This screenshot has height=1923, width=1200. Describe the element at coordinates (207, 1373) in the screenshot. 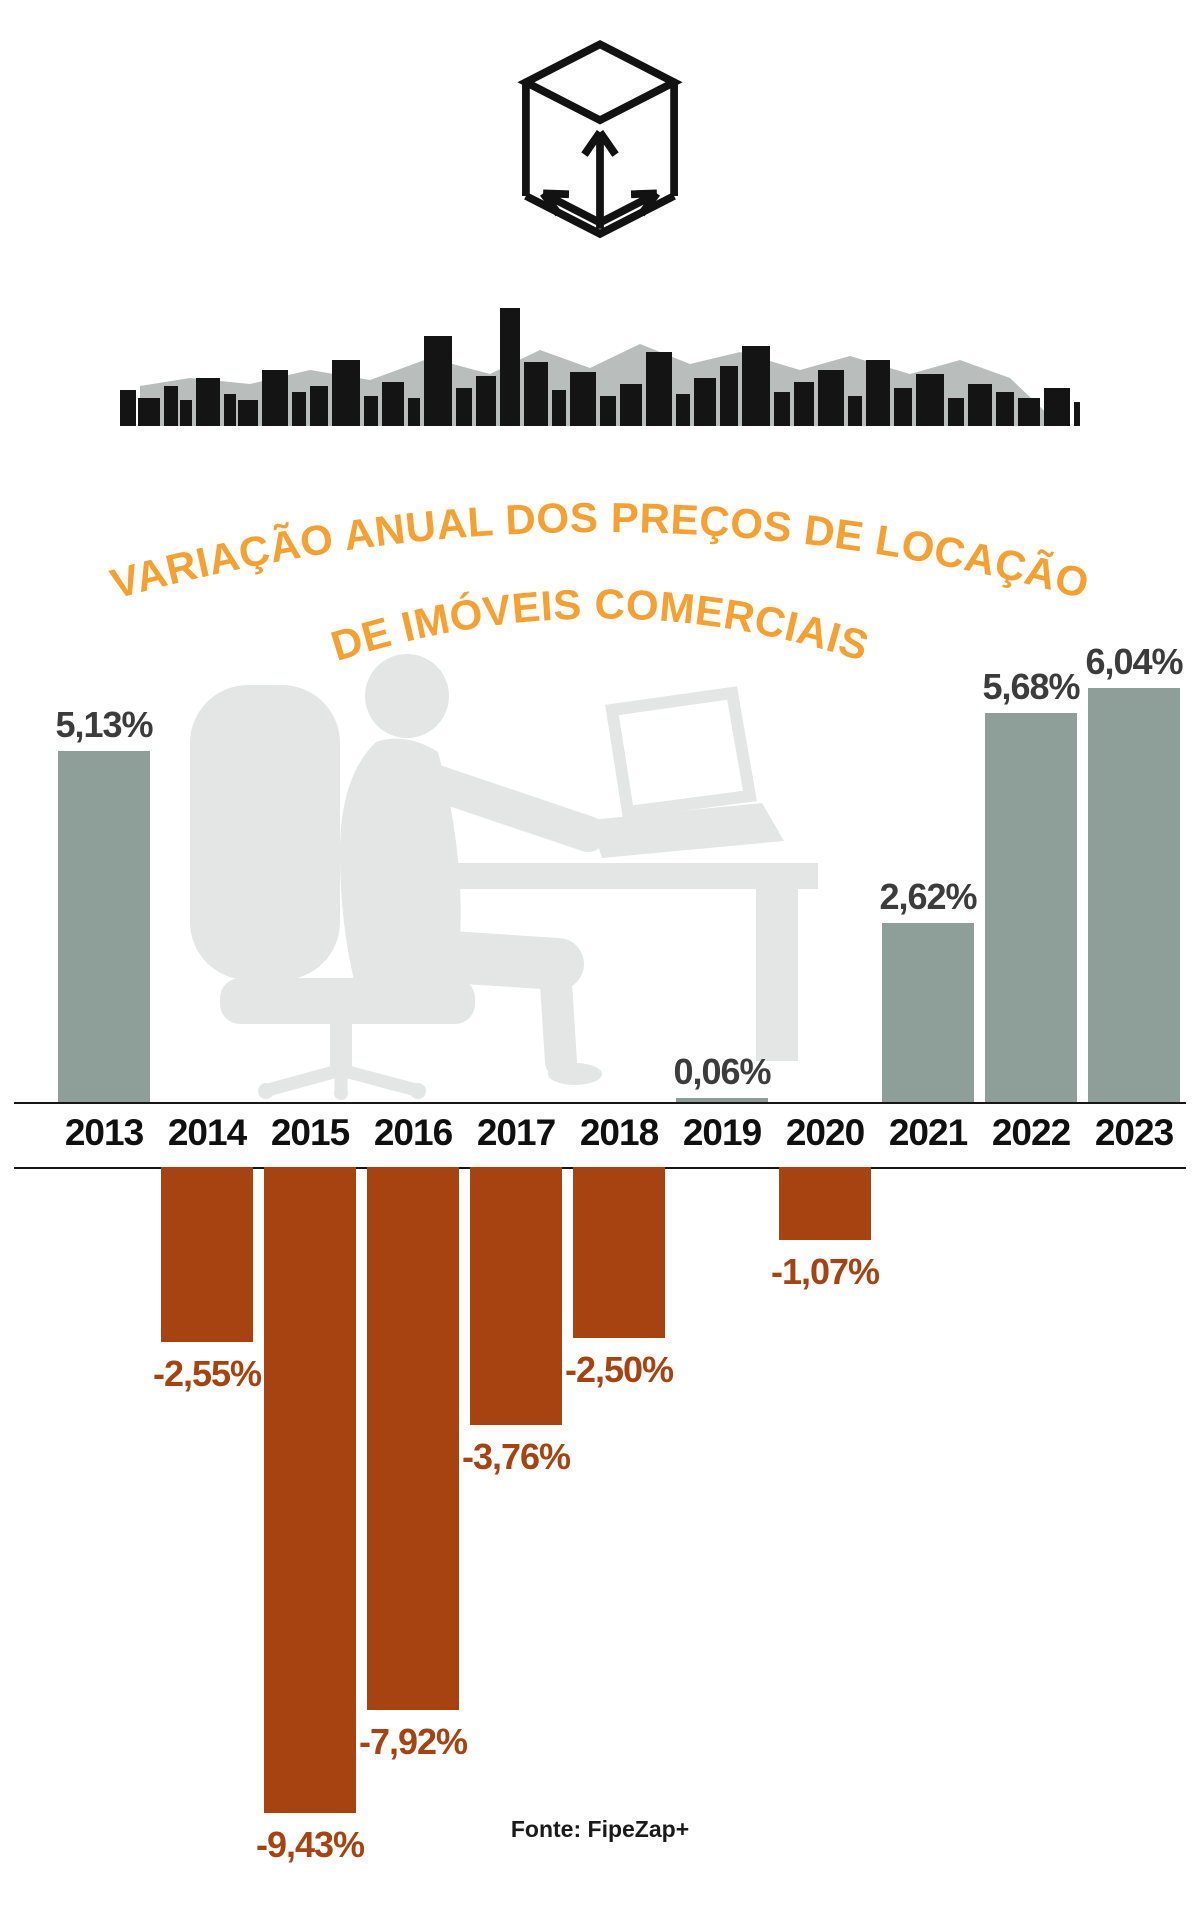

I see `bar-value-2014: -2,55%` at that location.